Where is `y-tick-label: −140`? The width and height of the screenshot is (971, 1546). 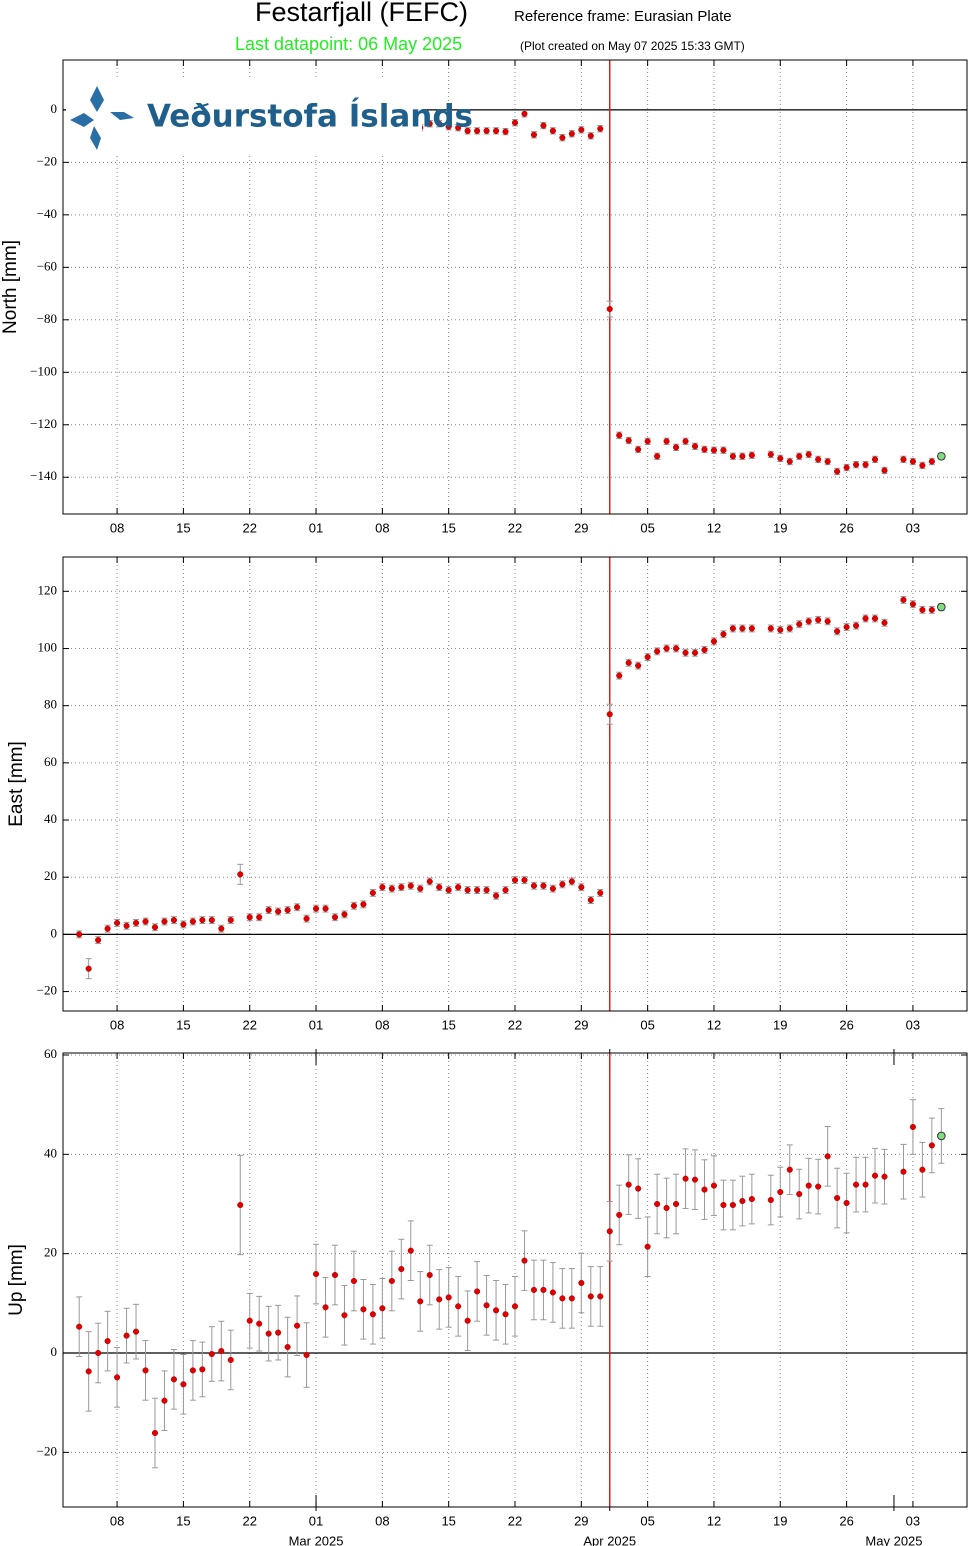 y-tick-label: −140 is located at coordinates (43, 475).